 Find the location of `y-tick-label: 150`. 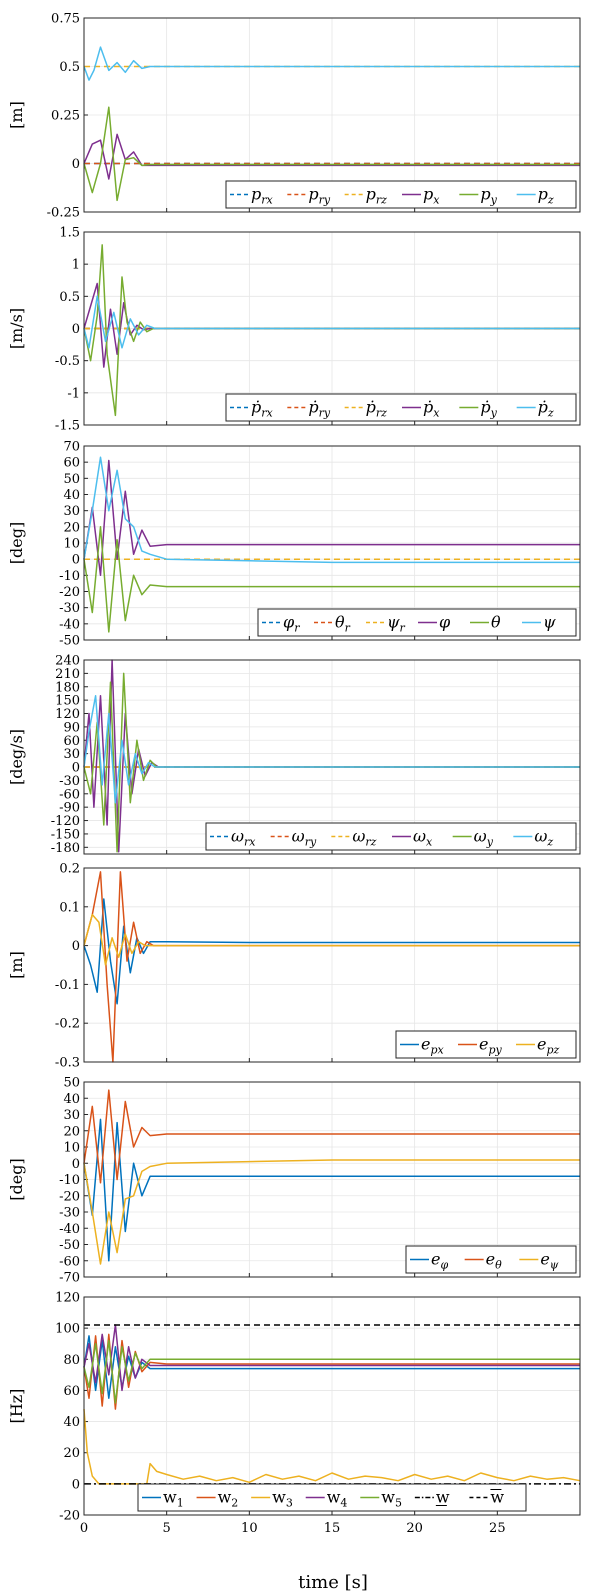

y-tick-label: 150 is located at coordinates (67, 701).